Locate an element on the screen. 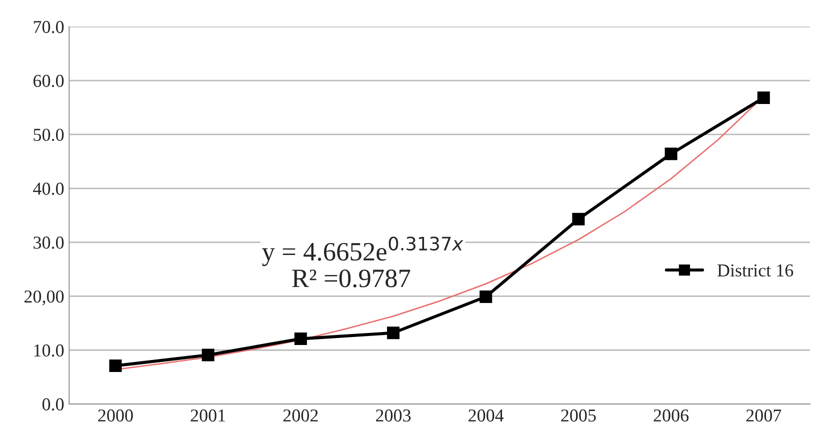 This screenshot has height=444, width=814. x-tick-label: 2002 is located at coordinates (300, 415).